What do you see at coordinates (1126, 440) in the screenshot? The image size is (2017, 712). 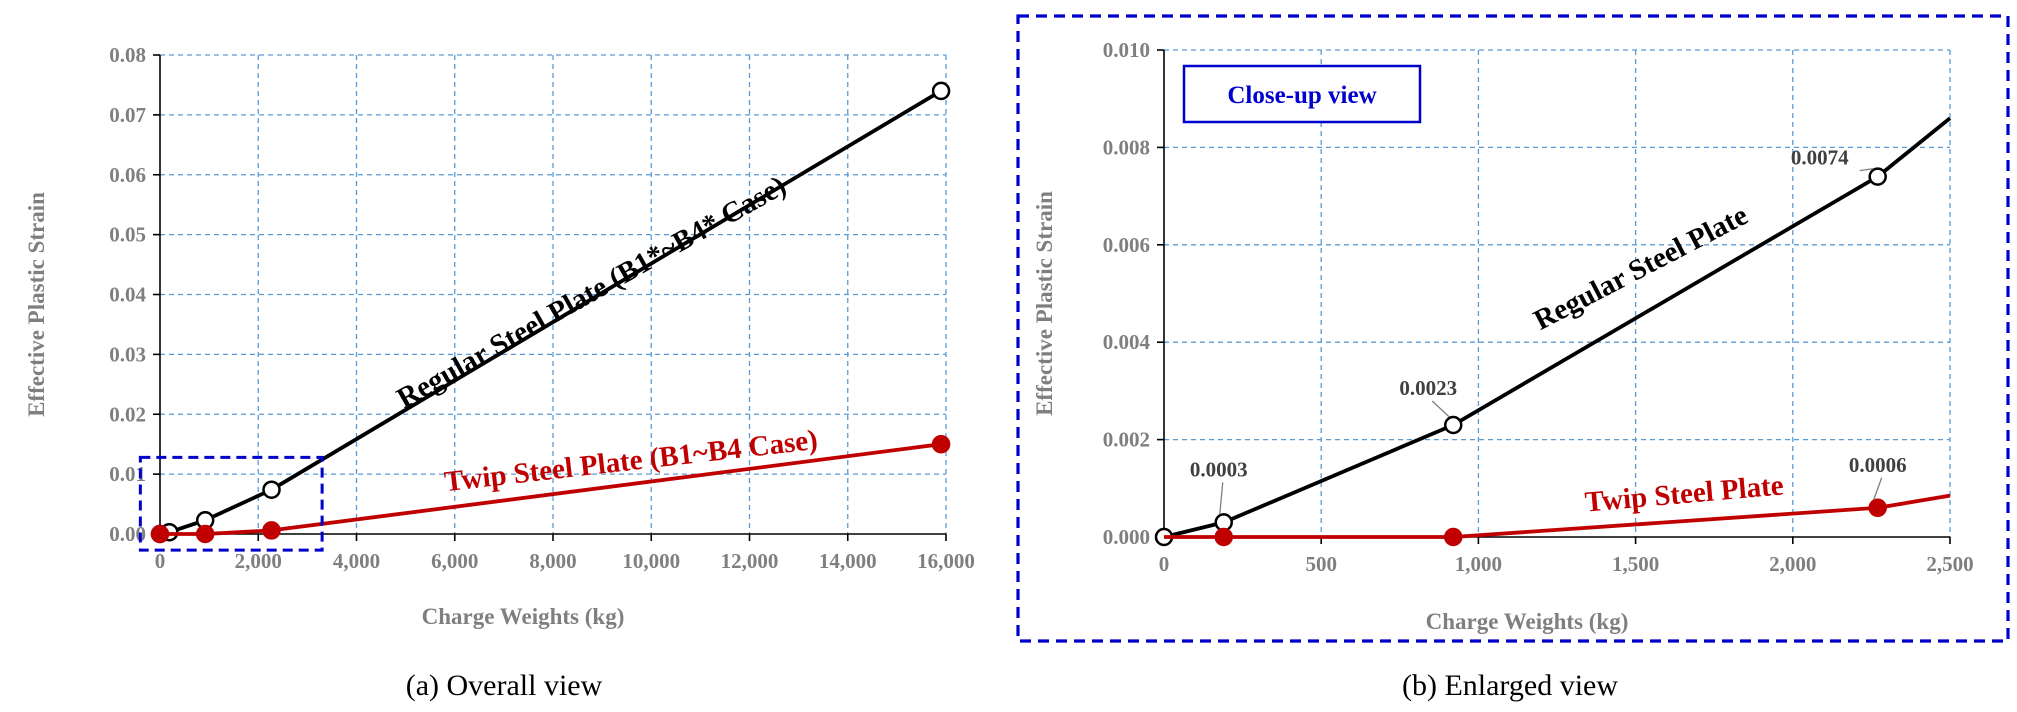 I see `y-tick-label: 0.002` at bounding box center [1126, 440].